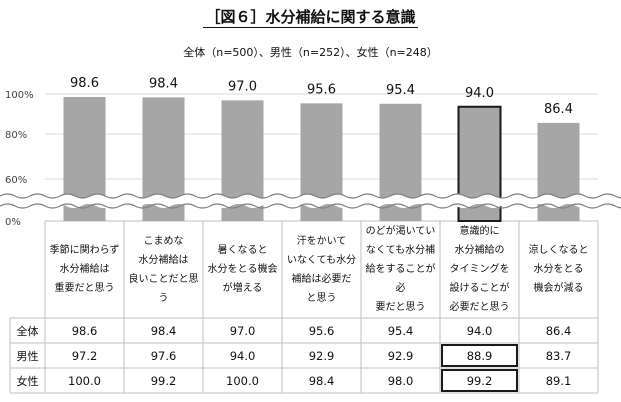 The height and width of the screenshot is (402, 621). Describe the element at coordinates (400, 307) in the screenshot. I see `category-label-line: 要だと思う` at that location.